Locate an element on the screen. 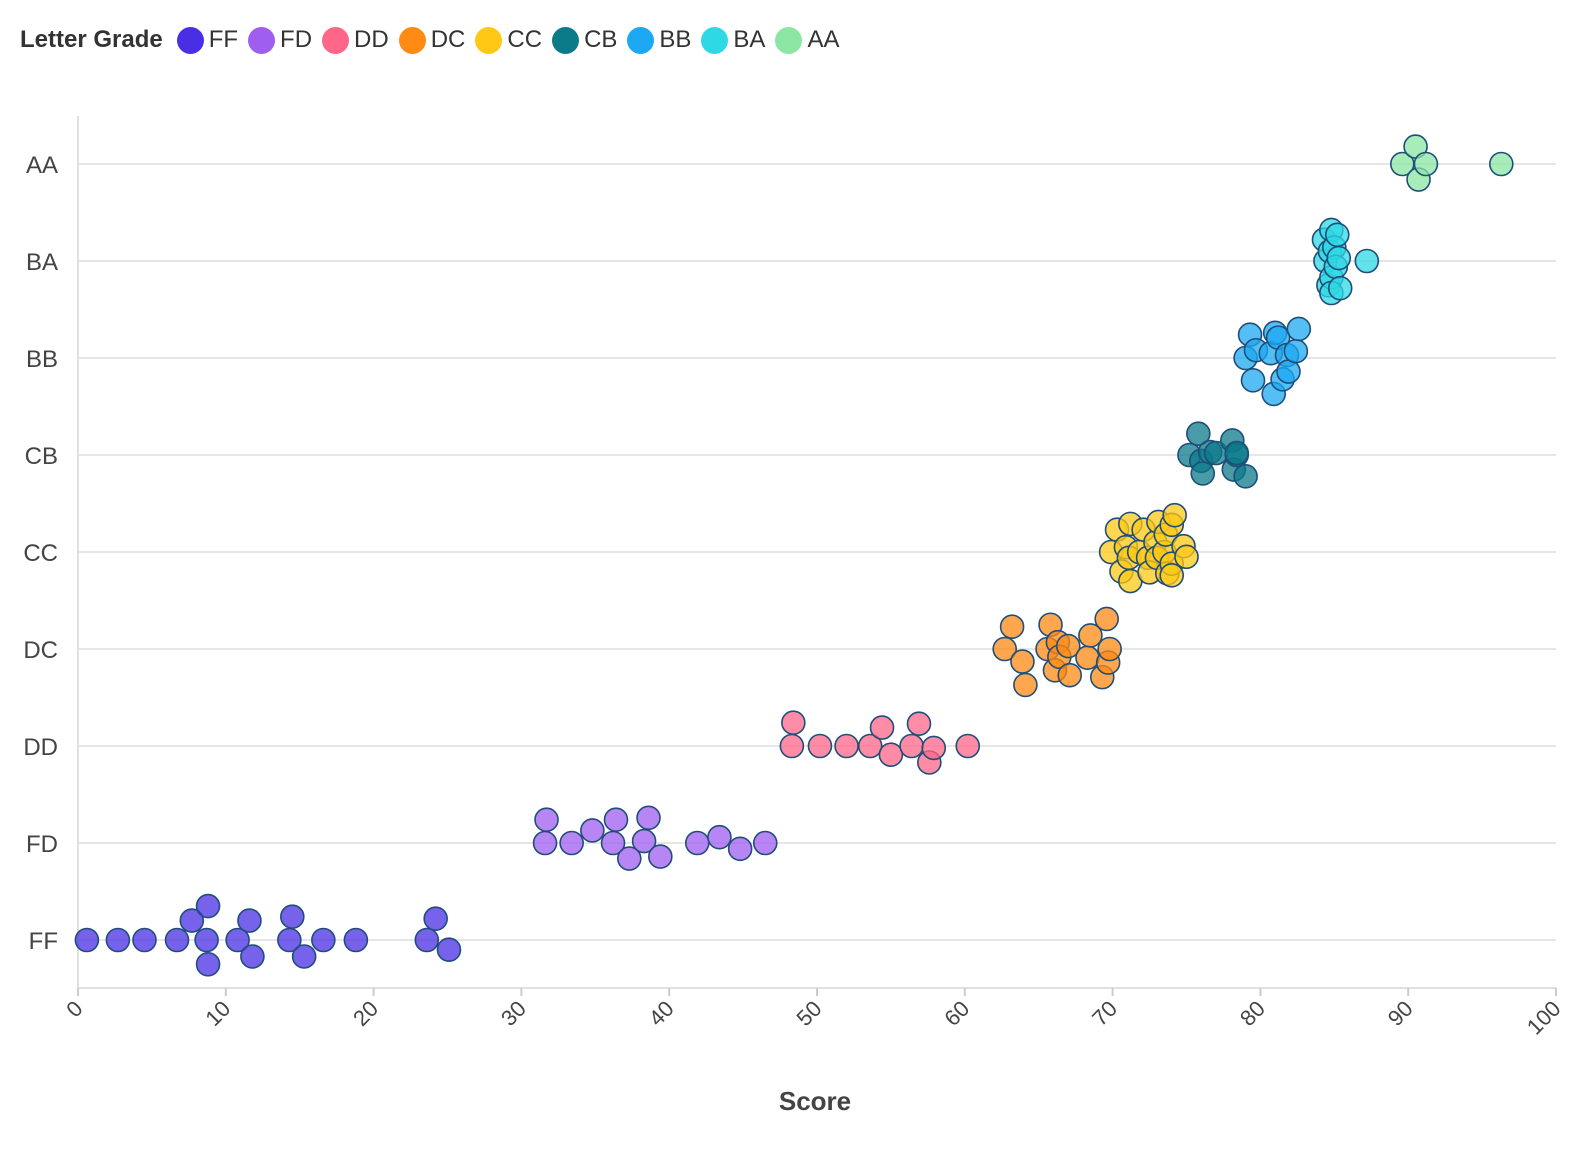  legend-label: AA is located at coordinates (823, 39).